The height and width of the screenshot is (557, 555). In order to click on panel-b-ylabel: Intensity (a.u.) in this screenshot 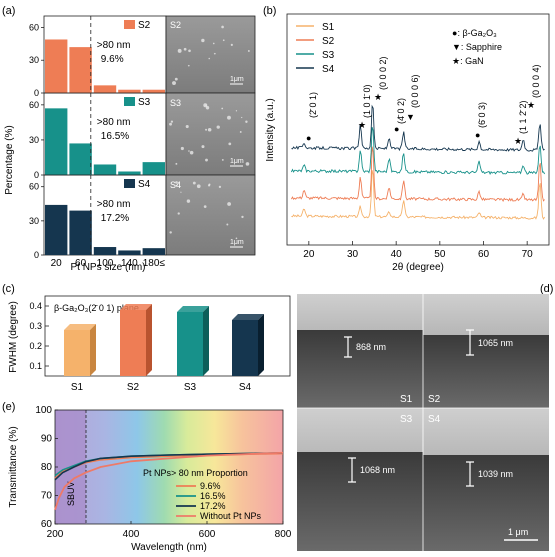, I will do `click(270, 129)`.